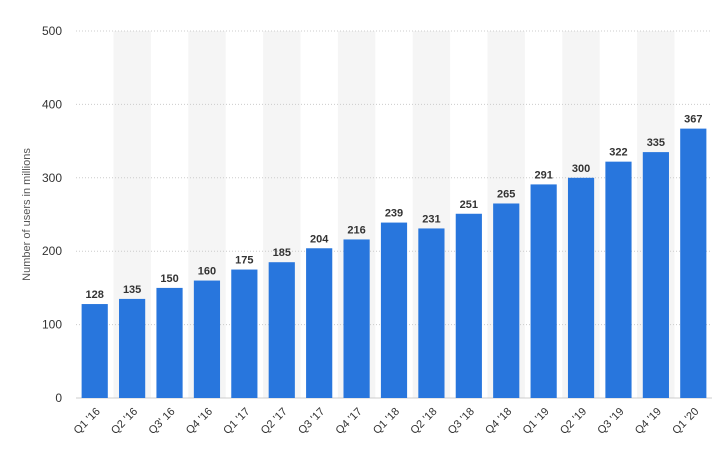 Image resolution: width=720 pixels, height=472 pixels. Describe the element at coordinates (461, 421) in the screenshot. I see `x-tick-label: Q3 '18` at that location.